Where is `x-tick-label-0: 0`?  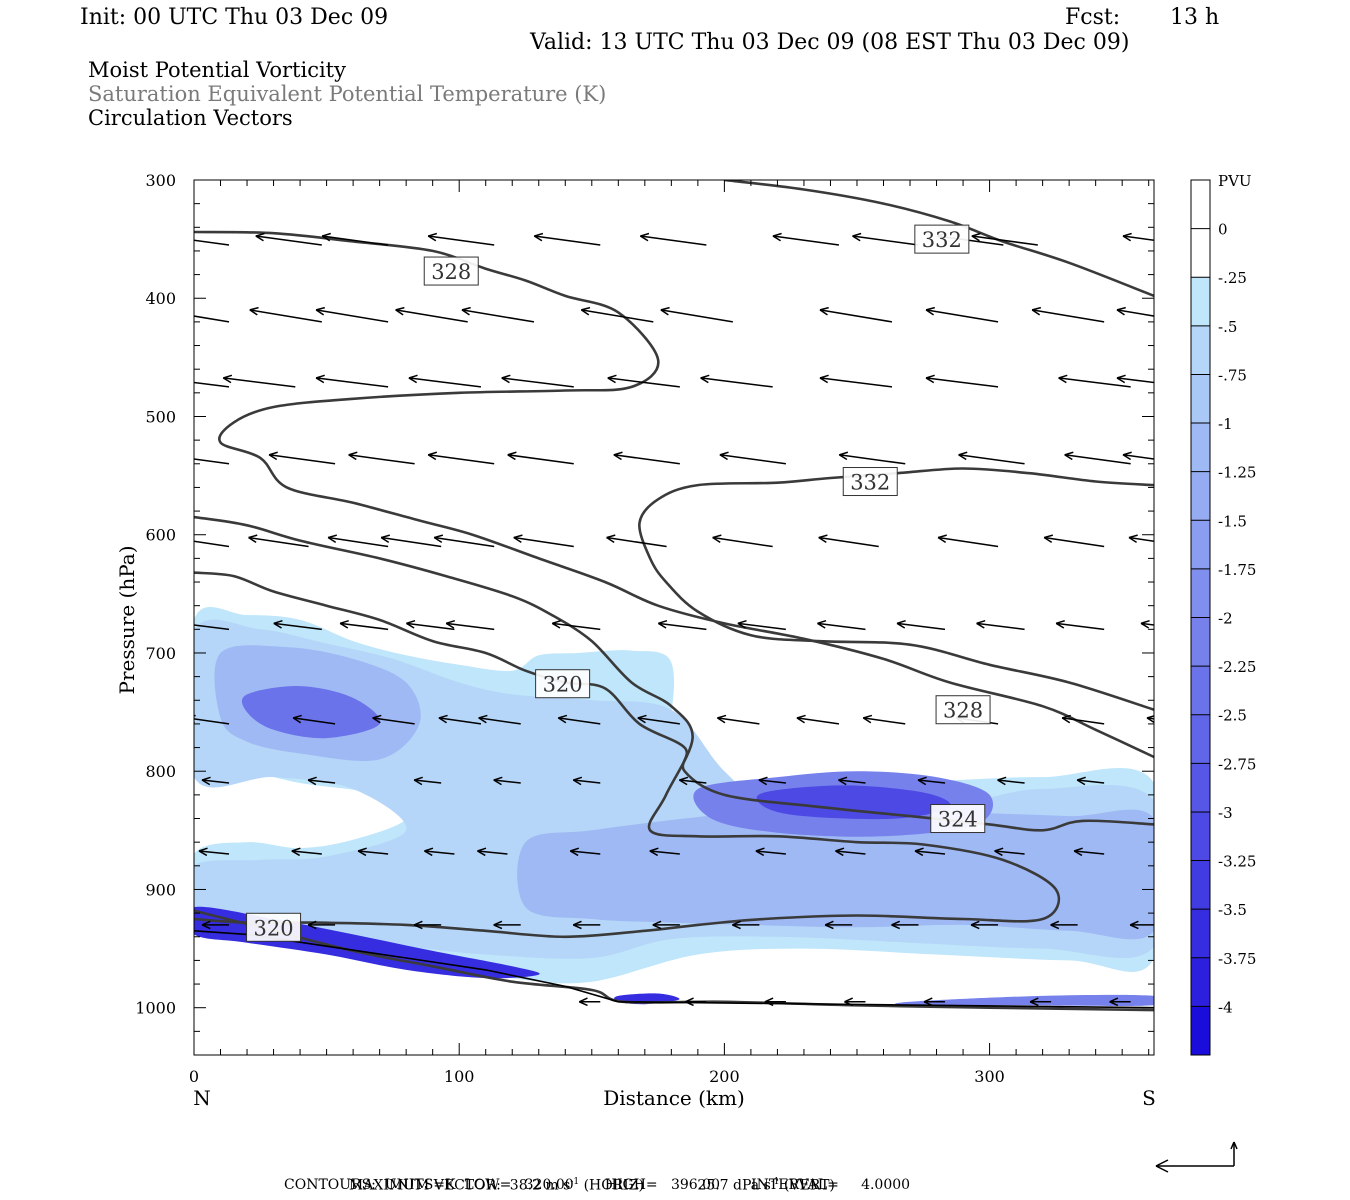 x-tick-label-0: 0 is located at coordinates (194, 1076).